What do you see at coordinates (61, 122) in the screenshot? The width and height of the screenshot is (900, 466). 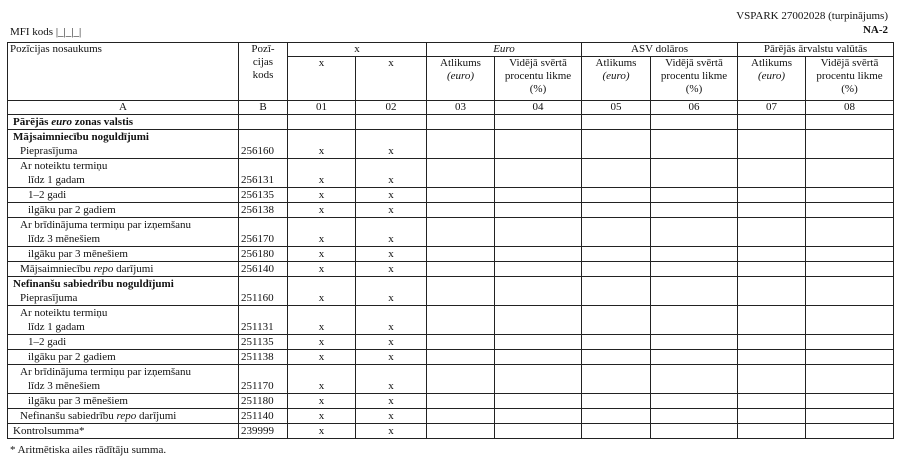 I see `label-part: euro` at bounding box center [61, 122].